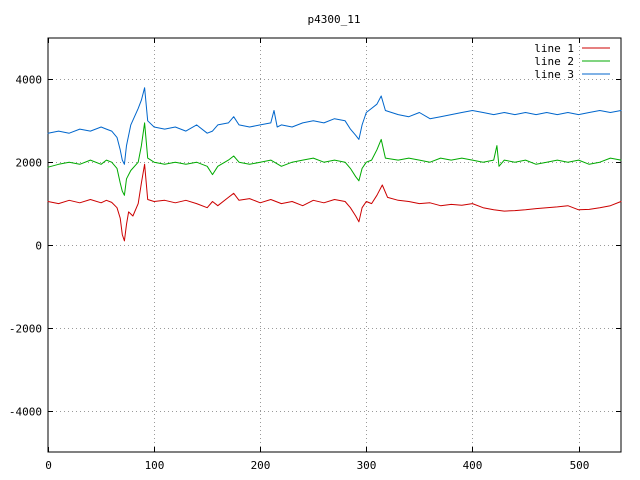  I want to click on x-tick-label: 500, so click(580, 465).